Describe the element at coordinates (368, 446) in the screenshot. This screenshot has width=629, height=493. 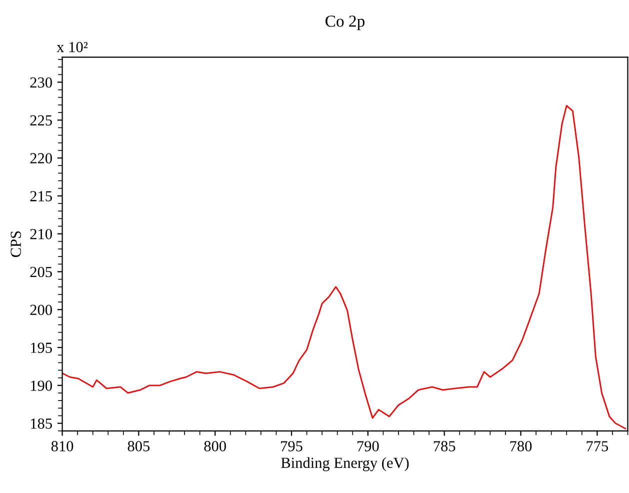
I see `x-tick-label: 790` at that location.